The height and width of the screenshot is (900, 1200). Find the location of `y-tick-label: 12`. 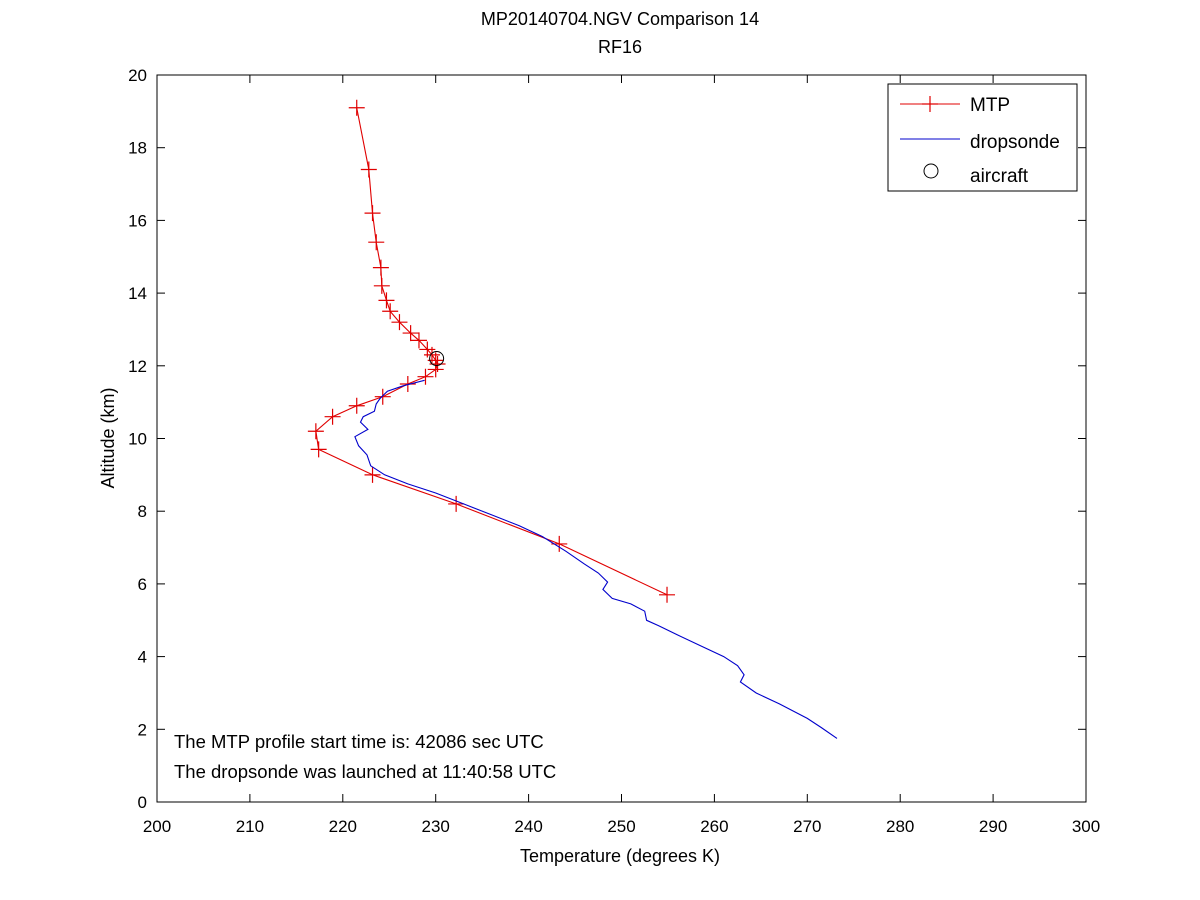

y-tick-label: 12 is located at coordinates (137, 366).